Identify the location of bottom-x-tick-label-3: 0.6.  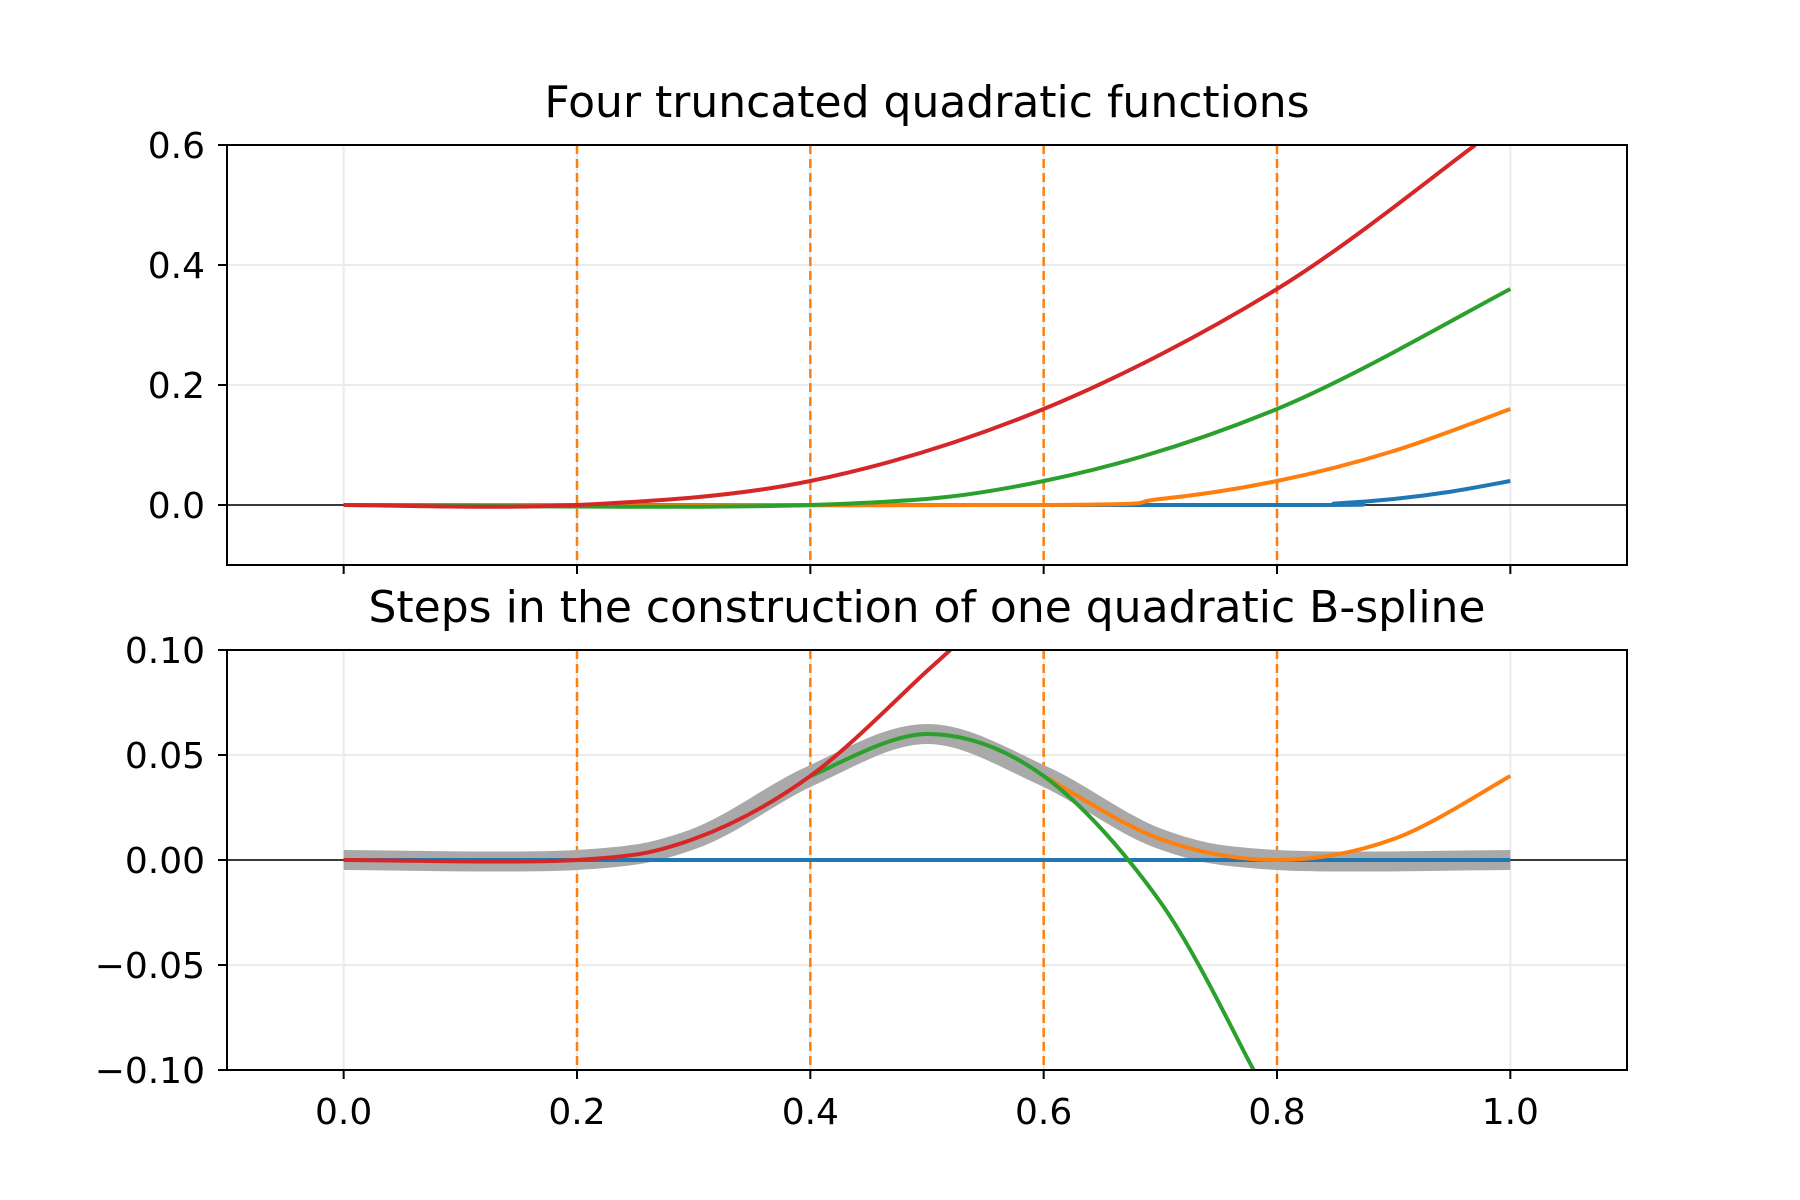
(1043, 1112).